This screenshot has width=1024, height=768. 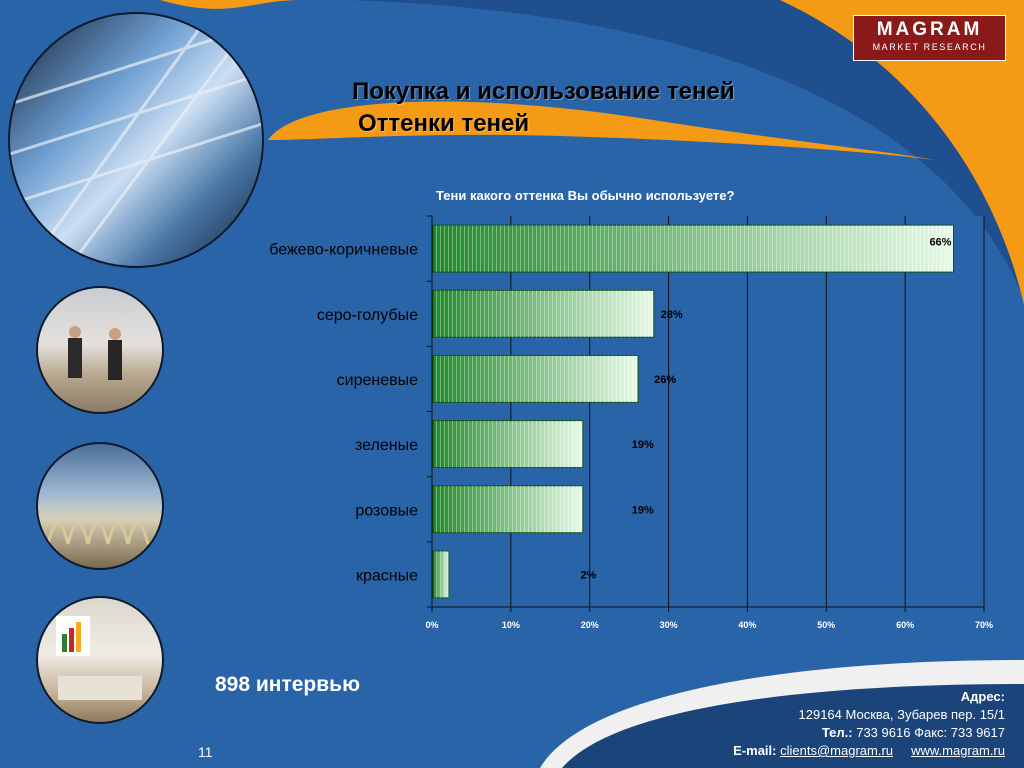 I want to click on walking-people-icon, so click(x=95, y=353).